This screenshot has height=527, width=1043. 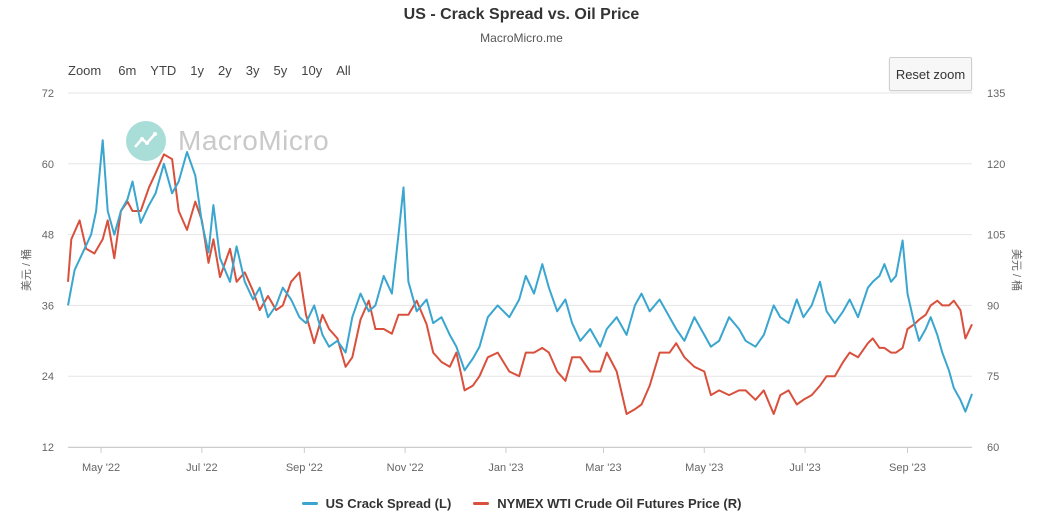 I want to click on x-tick-label: Sep '22, so click(x=304, y=468).